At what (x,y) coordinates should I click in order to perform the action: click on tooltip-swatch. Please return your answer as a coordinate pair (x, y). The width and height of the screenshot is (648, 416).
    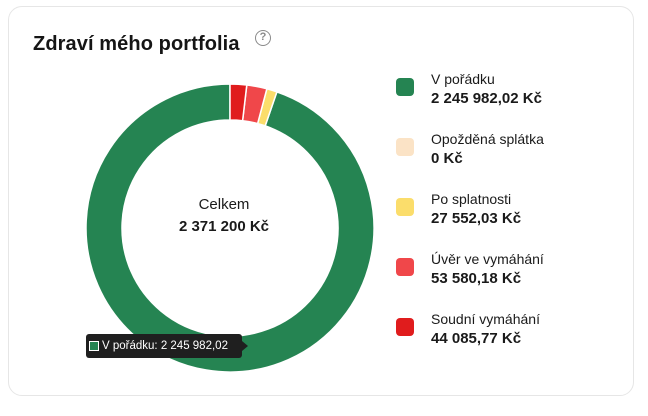
    Looking at the image, I should click on (94, 346).